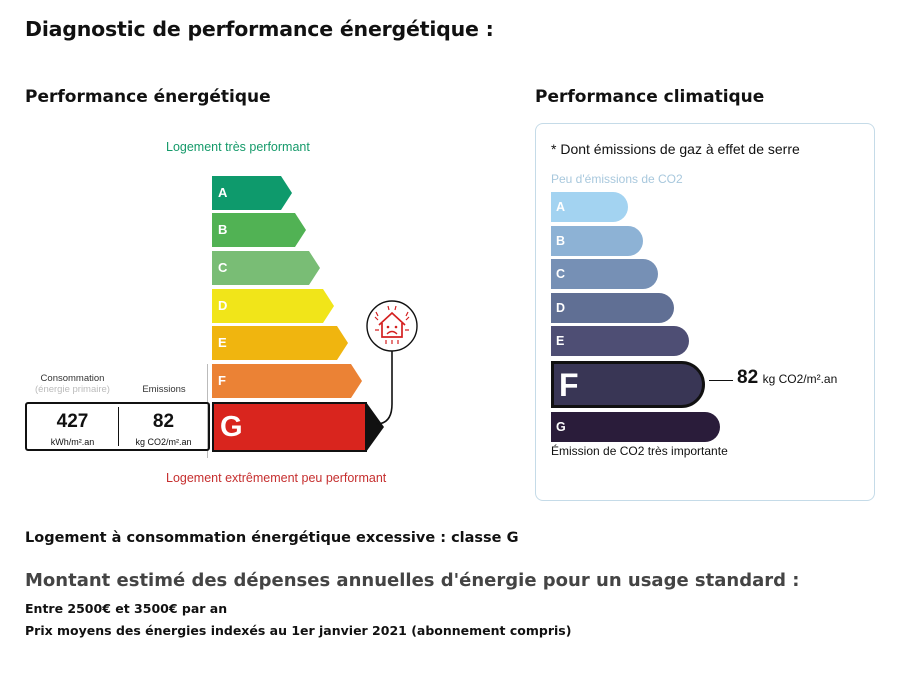 The height and width of the screenshot is (676, 911). Describe the element at coordinates (628, 384) in the screenshot. I see `climate-class-f-bar-current: F` at that location.